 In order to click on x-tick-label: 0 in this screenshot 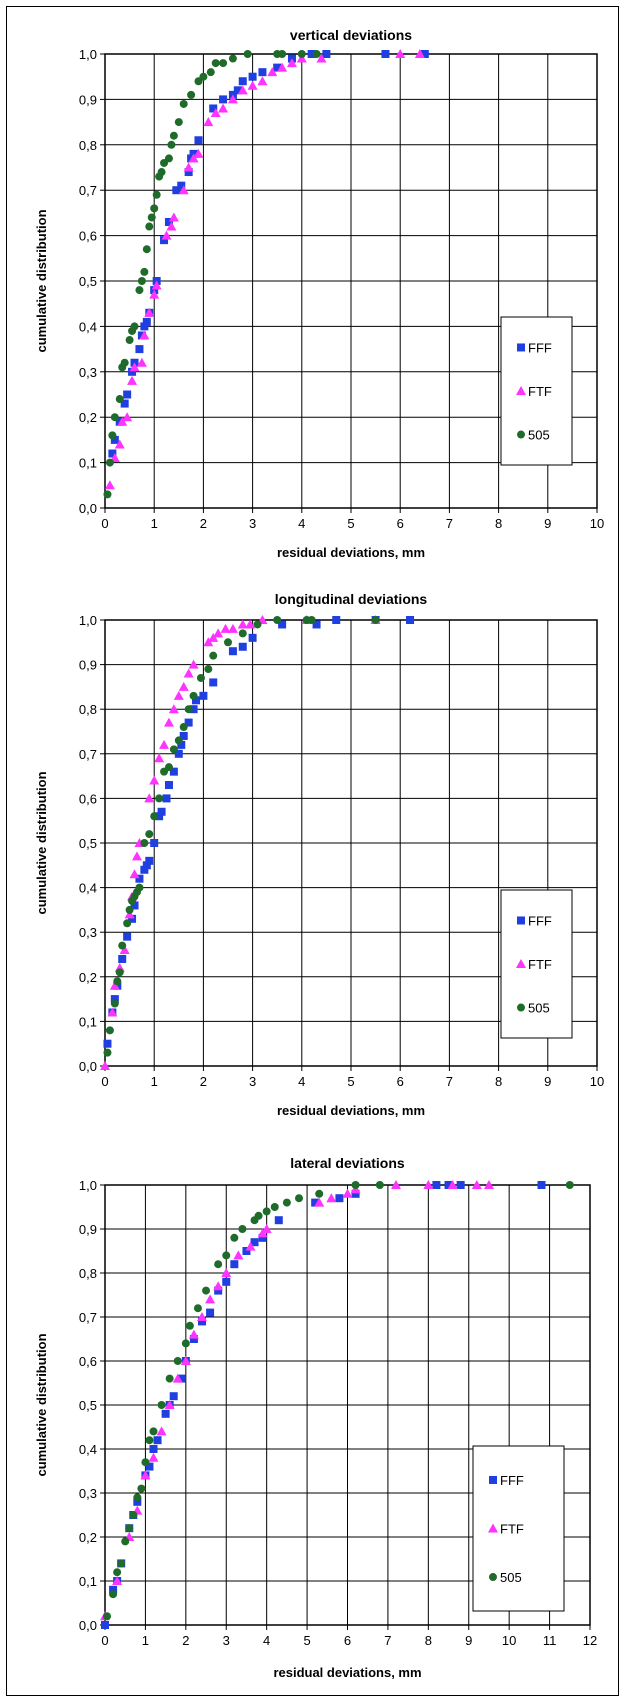, I will do `click(104, 523)`.